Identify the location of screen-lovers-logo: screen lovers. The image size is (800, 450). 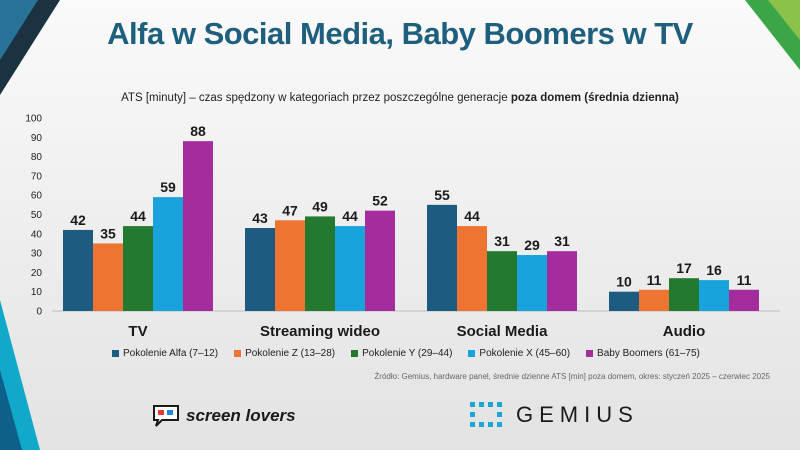
(224, 416).